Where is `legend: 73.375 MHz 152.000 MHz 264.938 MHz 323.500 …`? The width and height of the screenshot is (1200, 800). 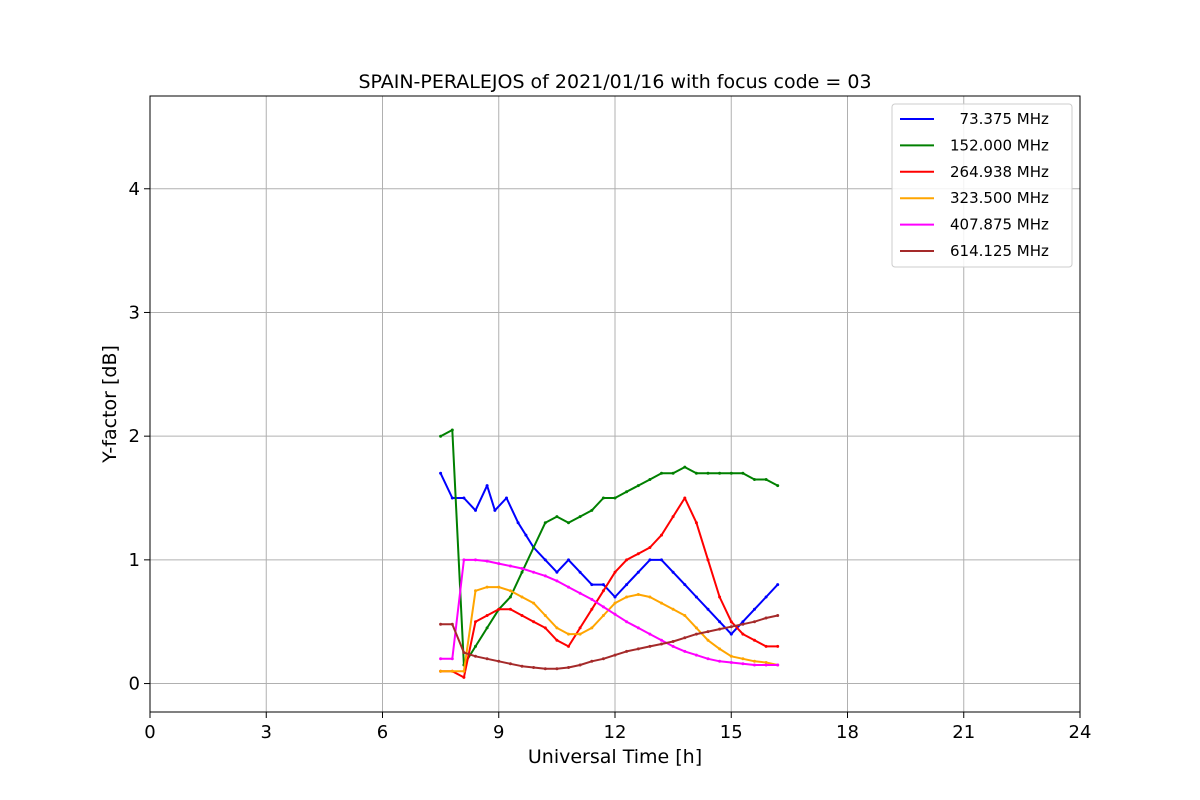 legend: 73.375 MHz 152.000 MHz 264.938 MHz 323.500 … is located at coordinates (982, 185).